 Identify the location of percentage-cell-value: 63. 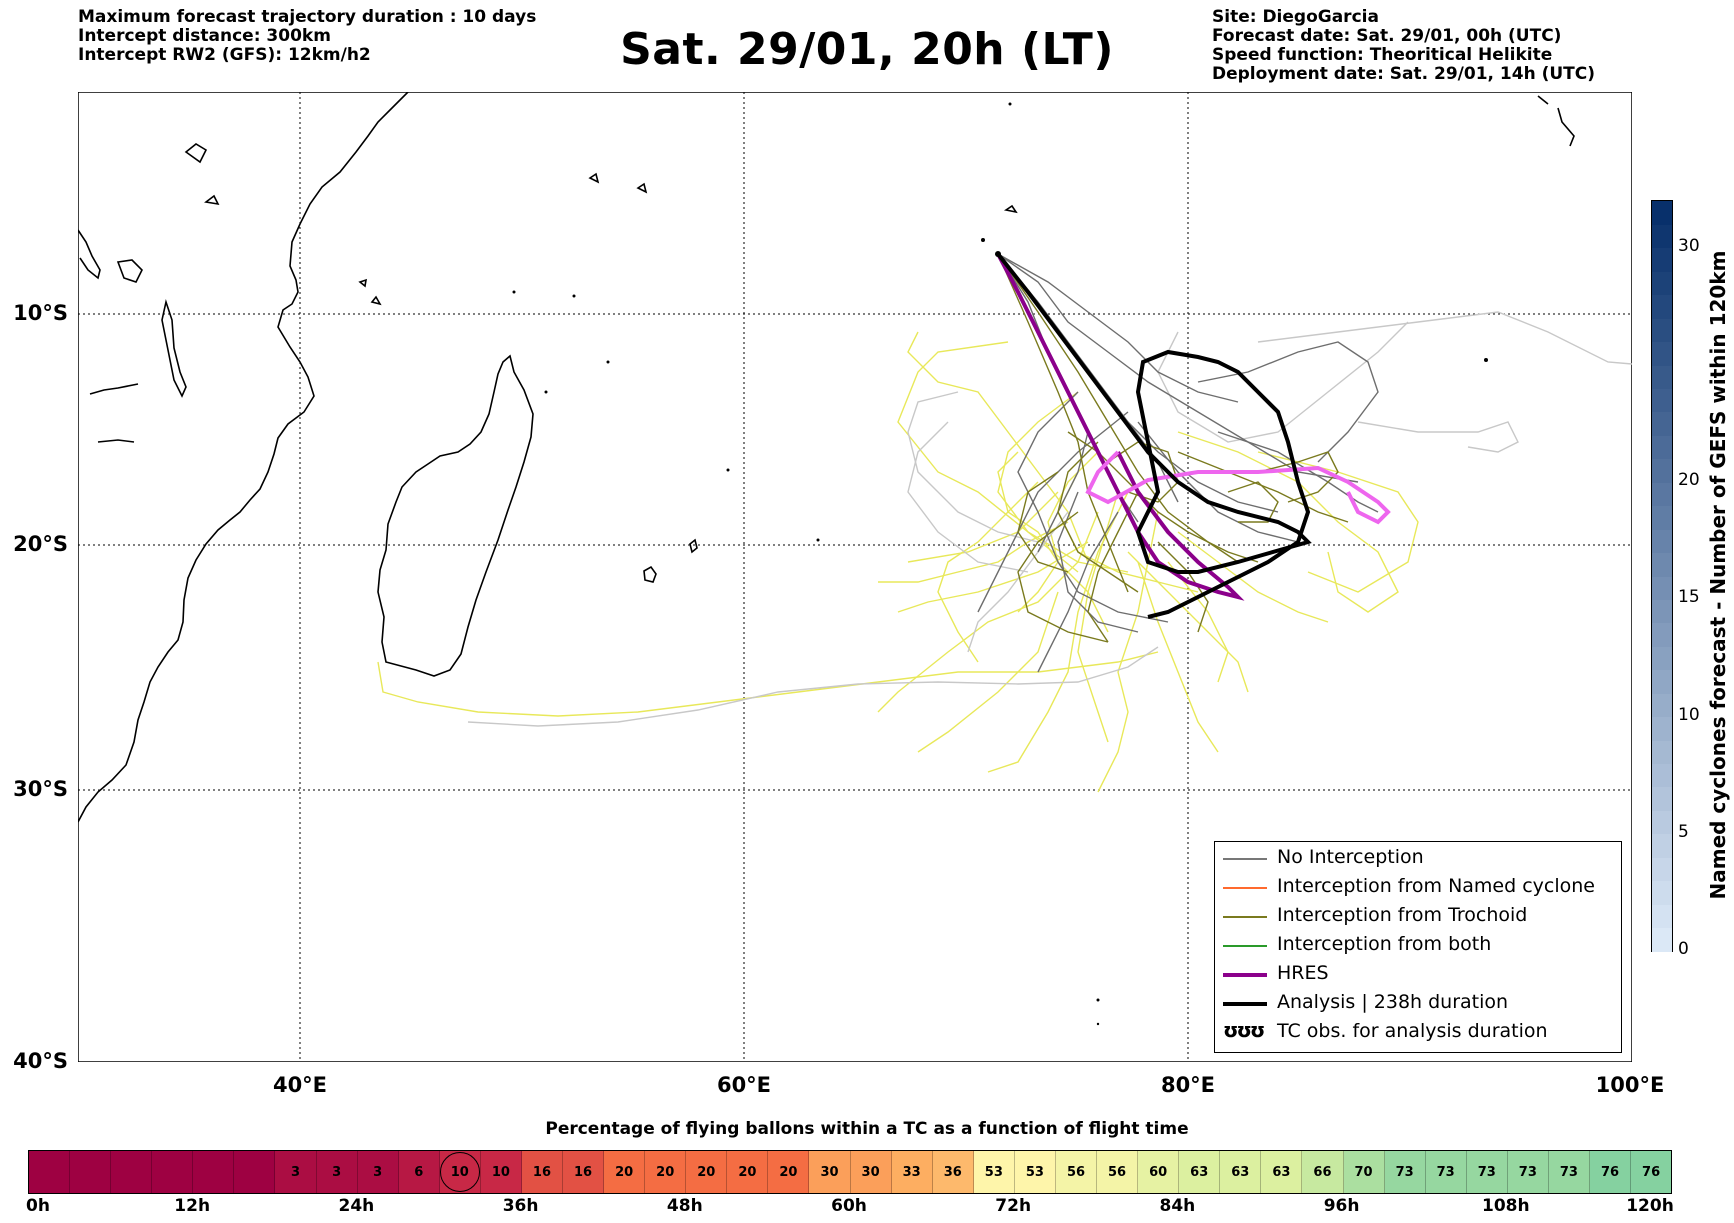
(1281, 1172).